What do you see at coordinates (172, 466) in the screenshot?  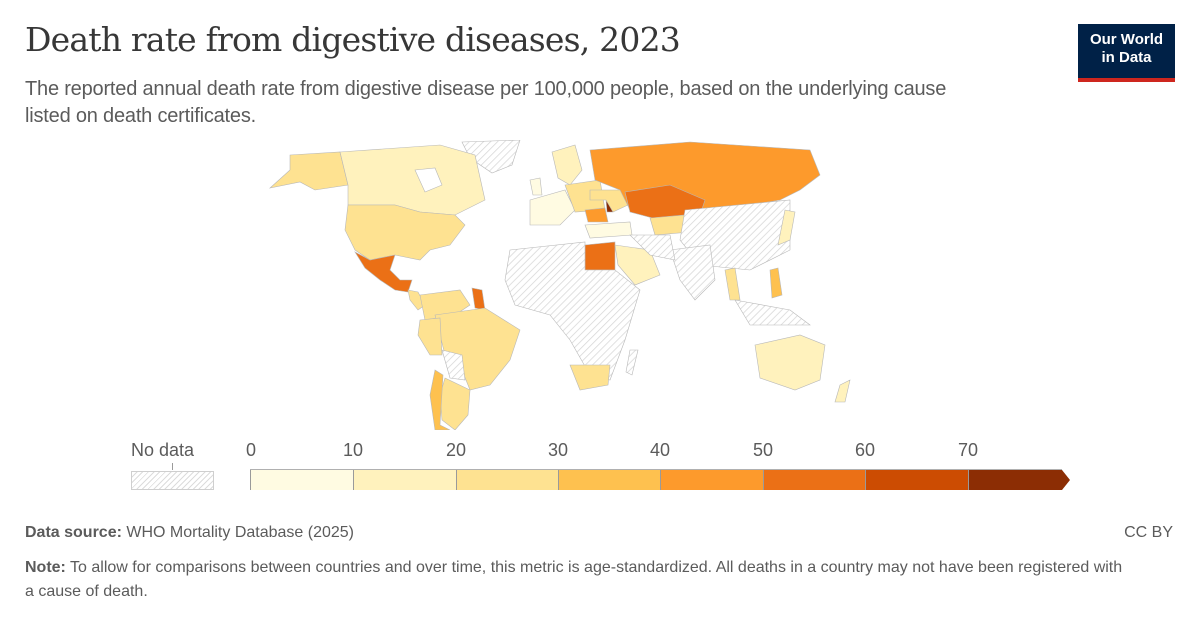 I see `legend-no-data-tick` at bounding box center [172, 466].